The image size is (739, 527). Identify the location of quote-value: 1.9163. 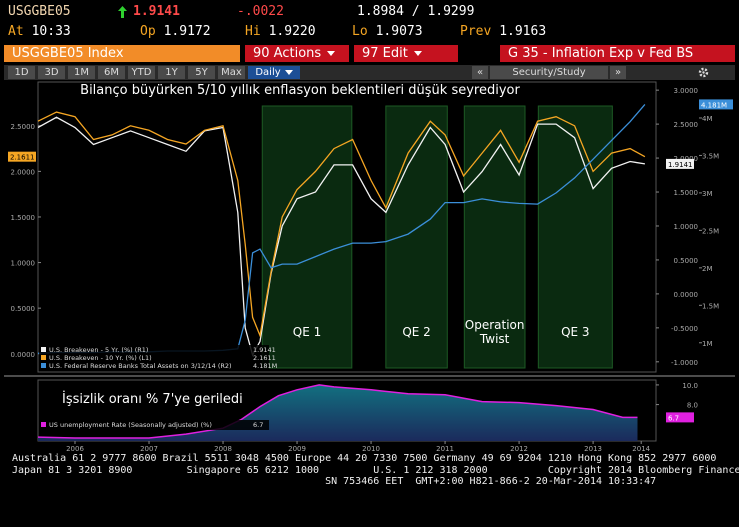
(523, 31).